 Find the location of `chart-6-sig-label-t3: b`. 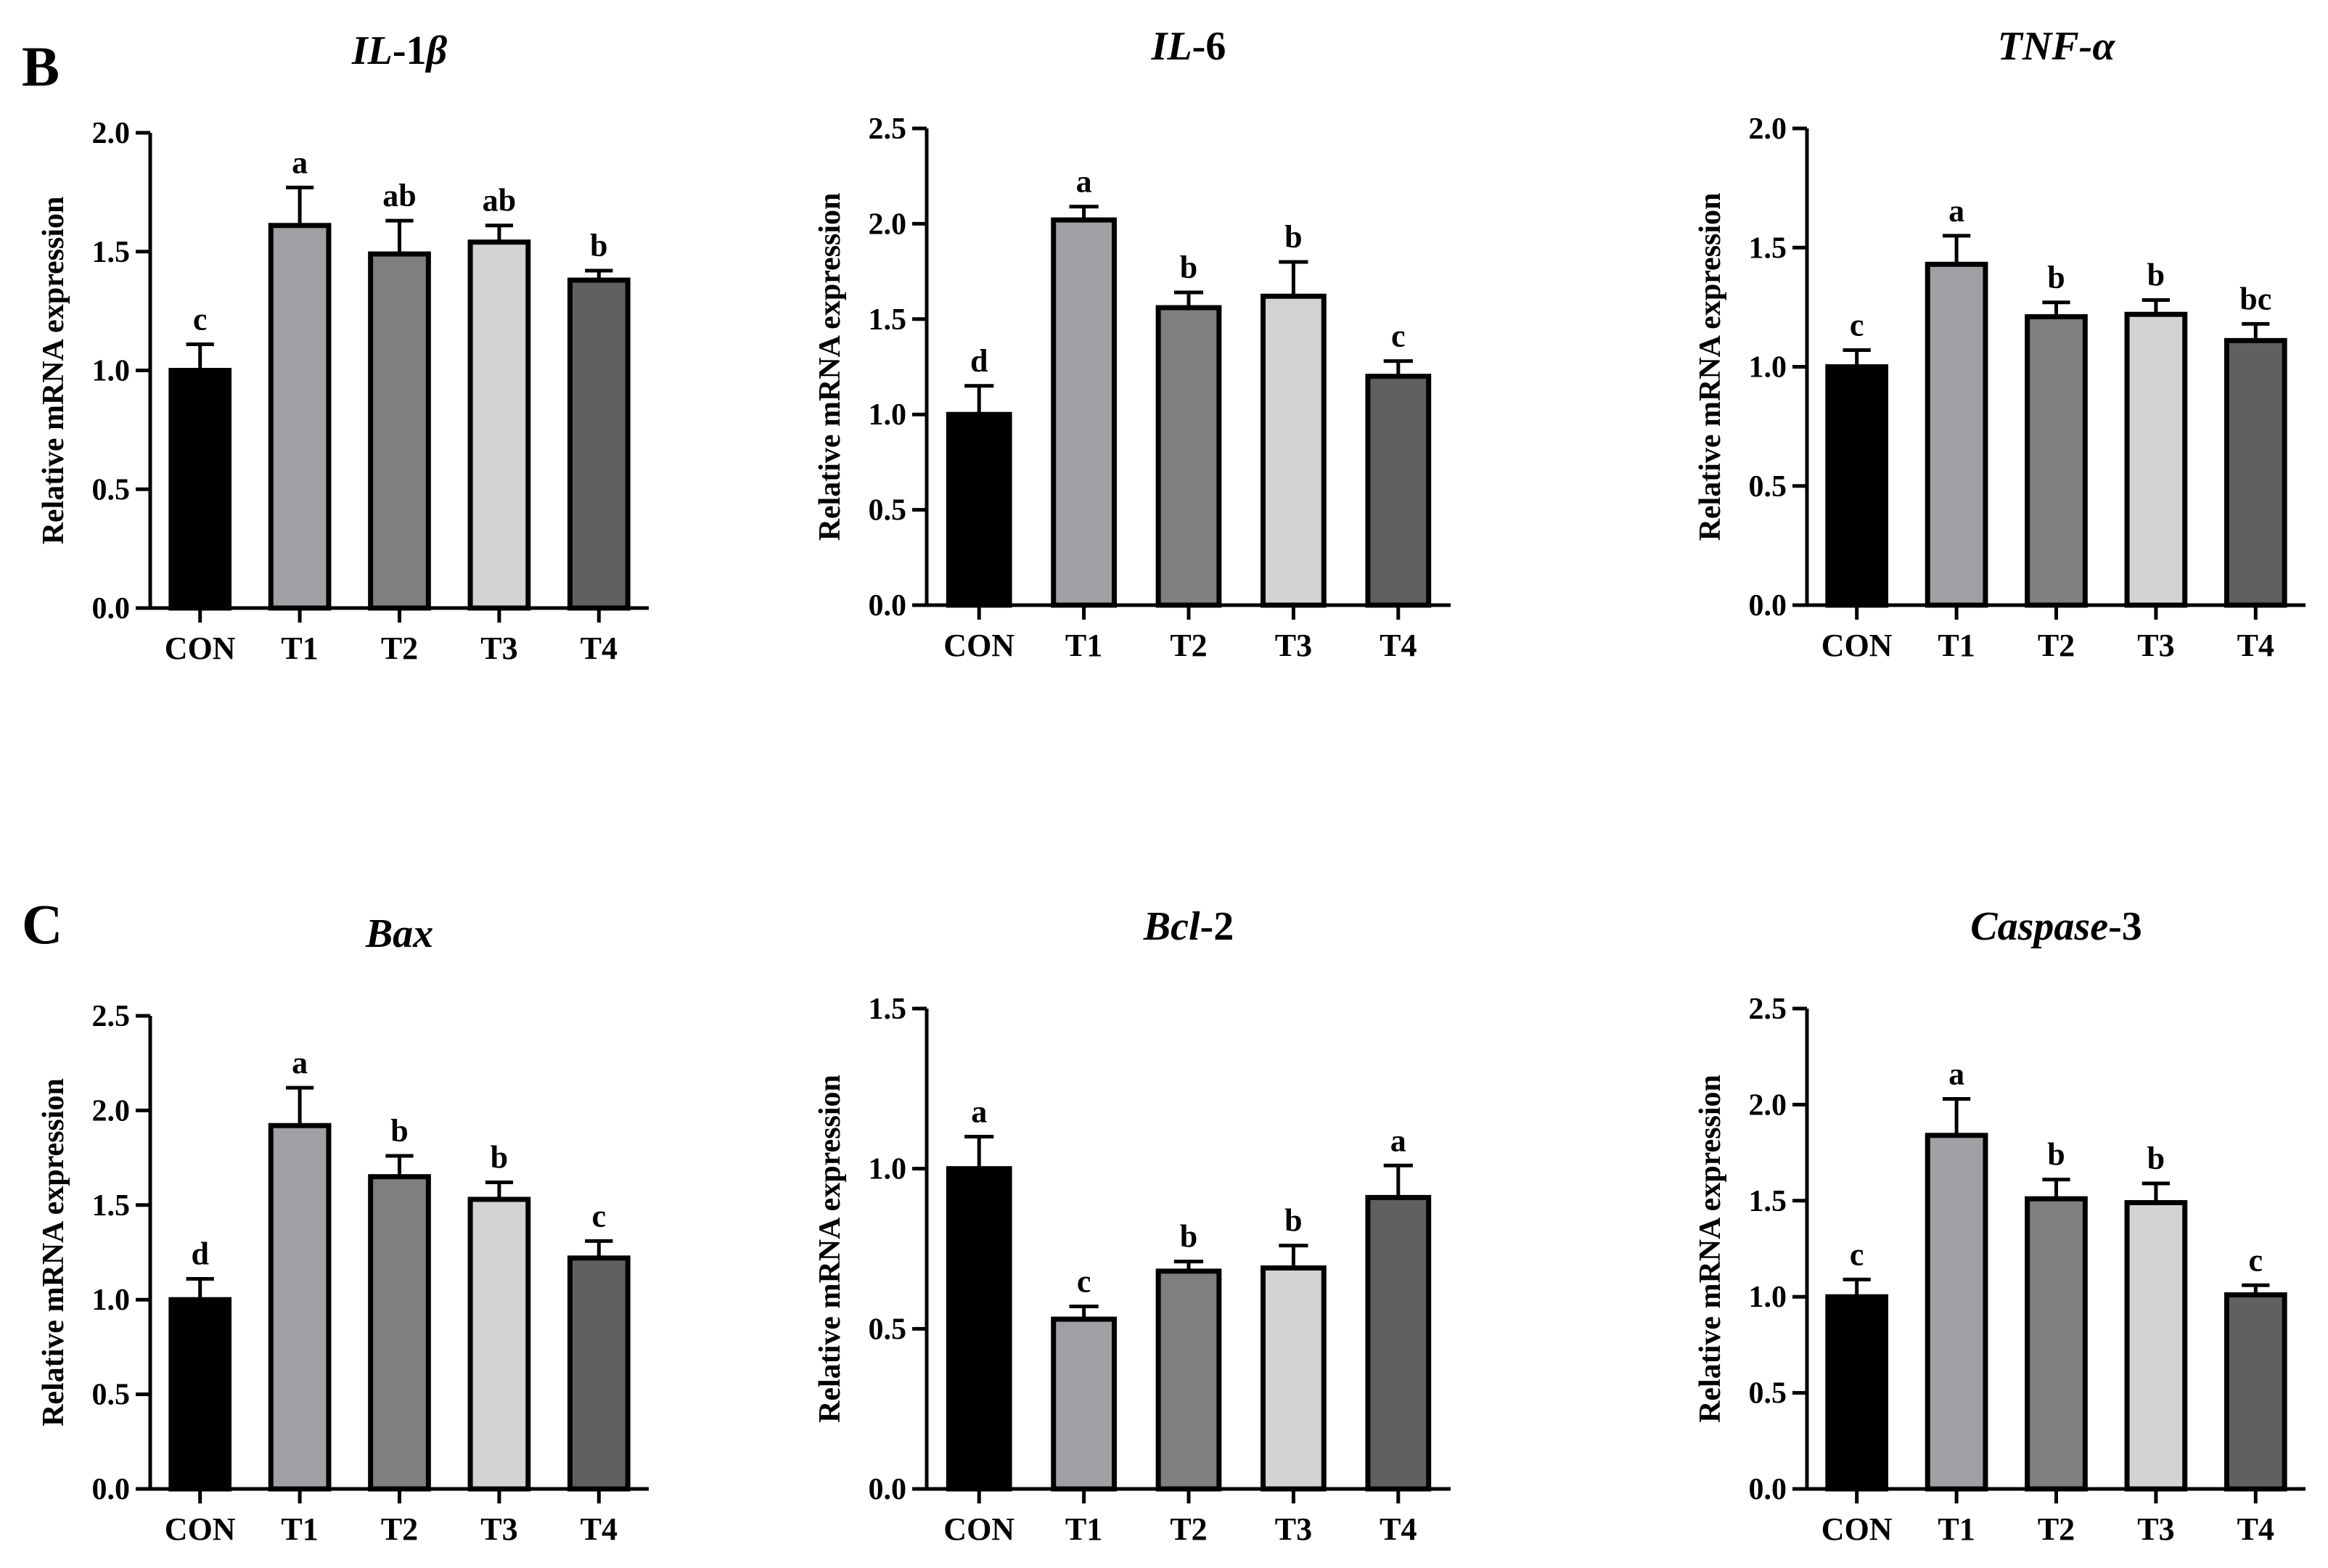

chart-6-sig-label-t3: b is located at coordinates (2156, 1158).